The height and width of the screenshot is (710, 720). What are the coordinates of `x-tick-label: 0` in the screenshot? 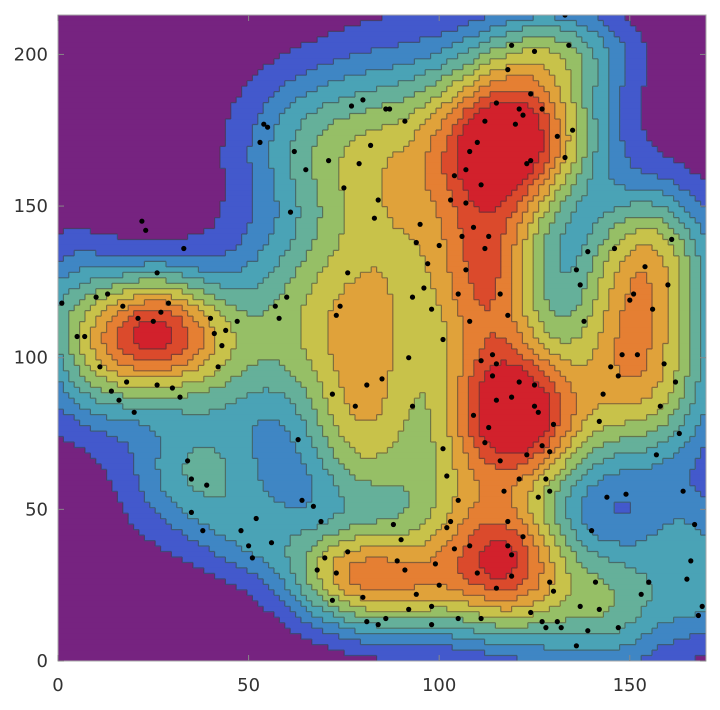 It's located at (57, 685).